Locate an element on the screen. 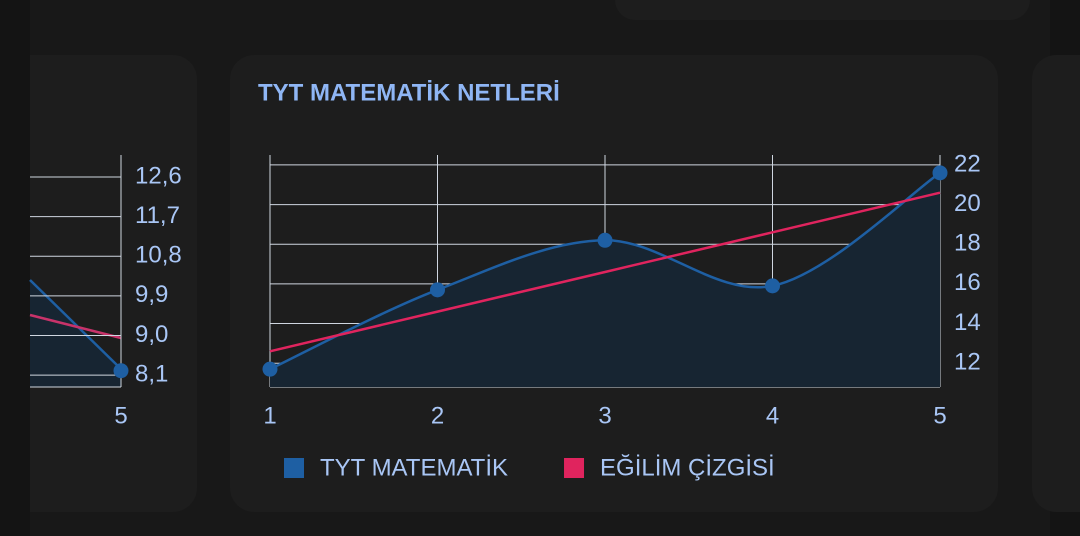 The image size is (1080, 536). x-tick-label: 2 is located at coordinates (437, 415).